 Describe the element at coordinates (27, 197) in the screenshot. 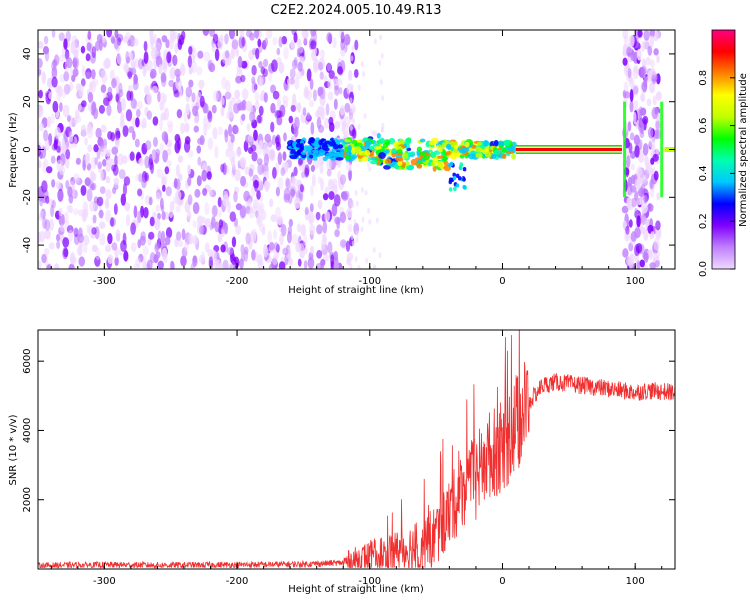

I see `y-tick-label: -20` at that location.